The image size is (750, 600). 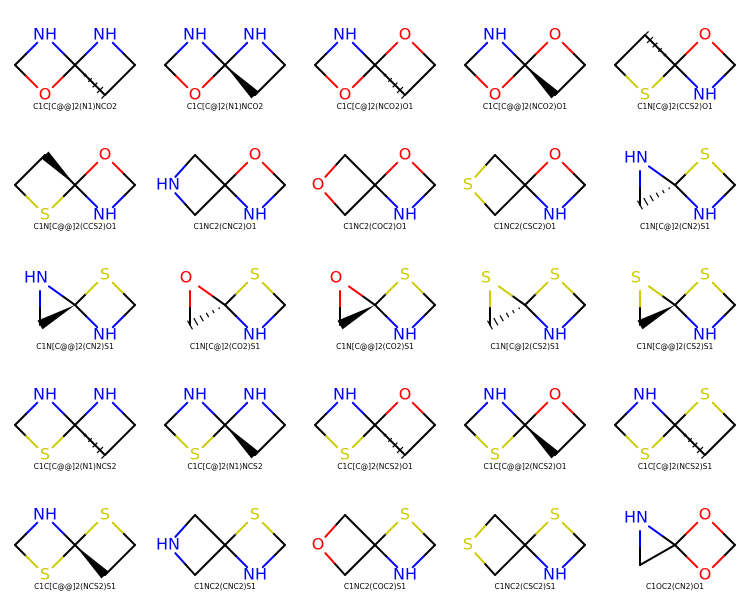 What do you see at coordinates (375, 106) in the screenshot?
I see `smiles-caption: C1C[C@]2(NCO2)O1` at bounding box center [375, 106].